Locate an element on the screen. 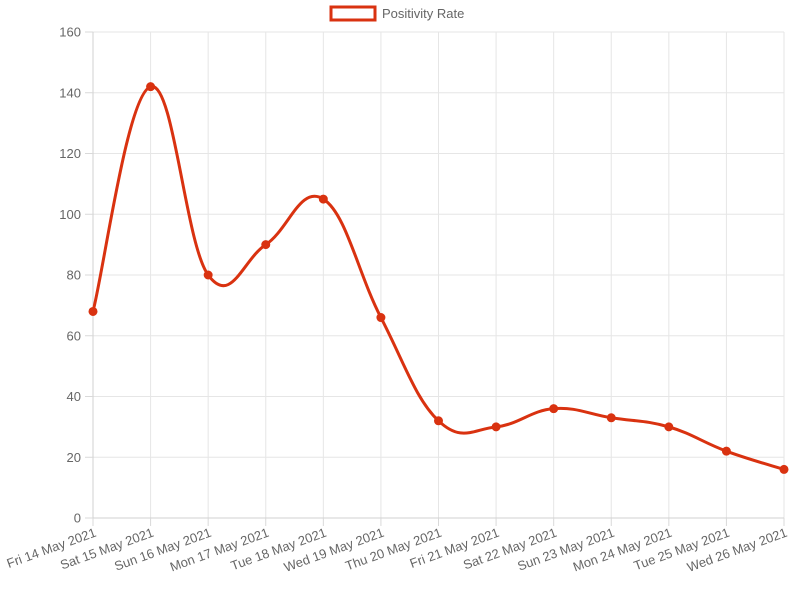 Image resolution: width=807 pixels, height=595 pixels. legend: Positivity Rate is located at coordinates (396, 13).